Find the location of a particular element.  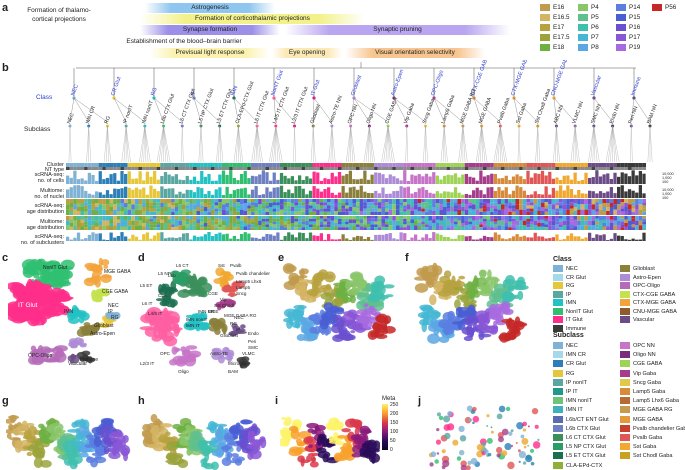

legend-item: NEC is located at coordinates (565, 346).